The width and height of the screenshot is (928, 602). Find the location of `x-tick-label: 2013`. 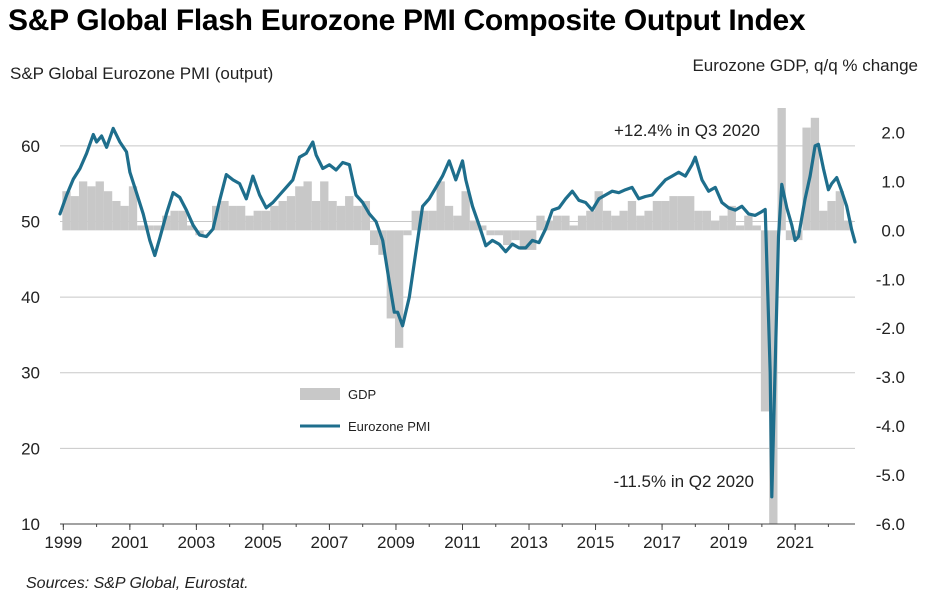

x-tick-label: 2013 is located at coordinates (529, 542).